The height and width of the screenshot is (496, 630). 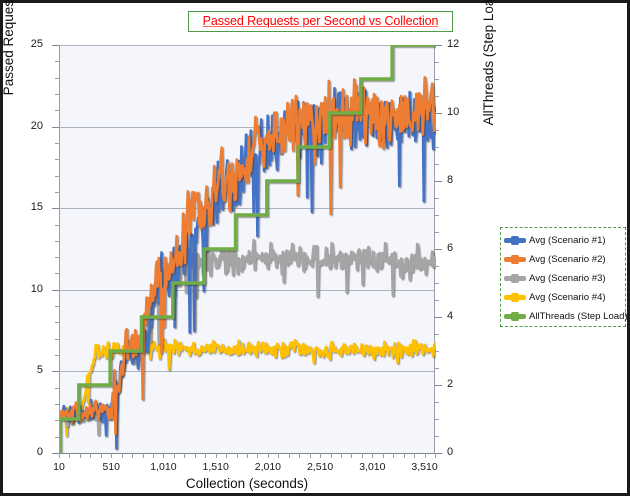 I want to click on legend-label: AllThreads (Step Load), so click(x=578, y=316).